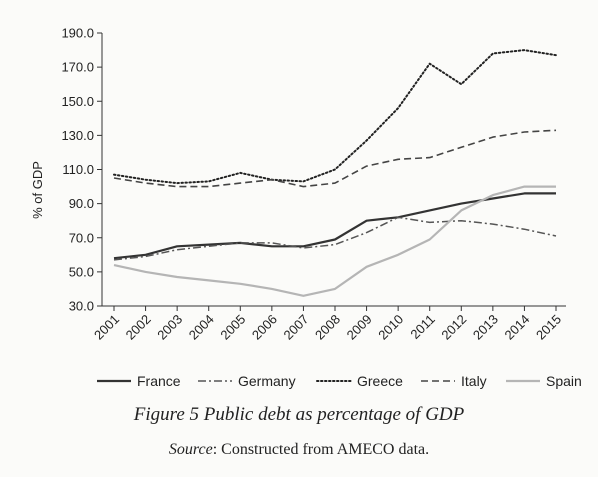 This screenshot has width=598, height=477. Describe the element at coordinates (485, 327) in the screenshot. I see `x-tick-label: 2013` at that location.